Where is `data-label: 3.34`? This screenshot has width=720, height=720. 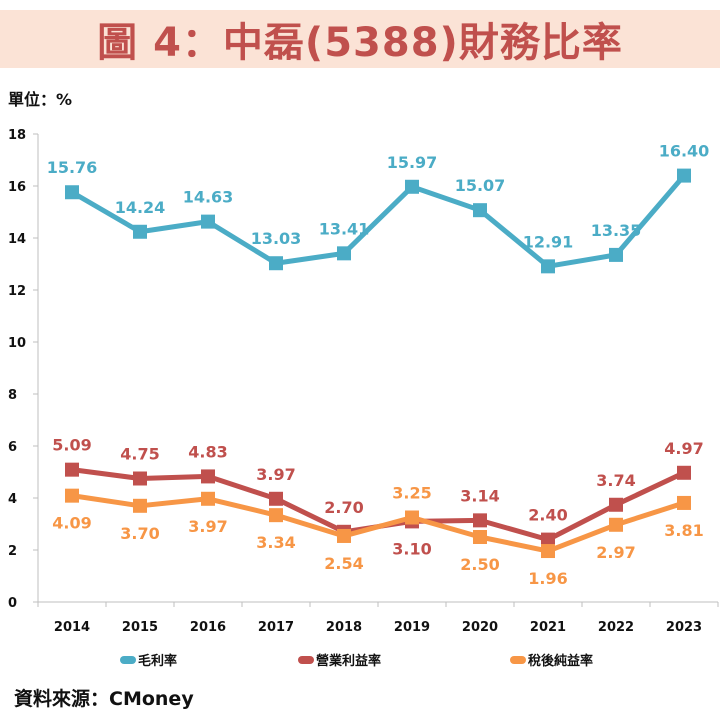 data-label: 3.34 is located at coordinates (275, 542).